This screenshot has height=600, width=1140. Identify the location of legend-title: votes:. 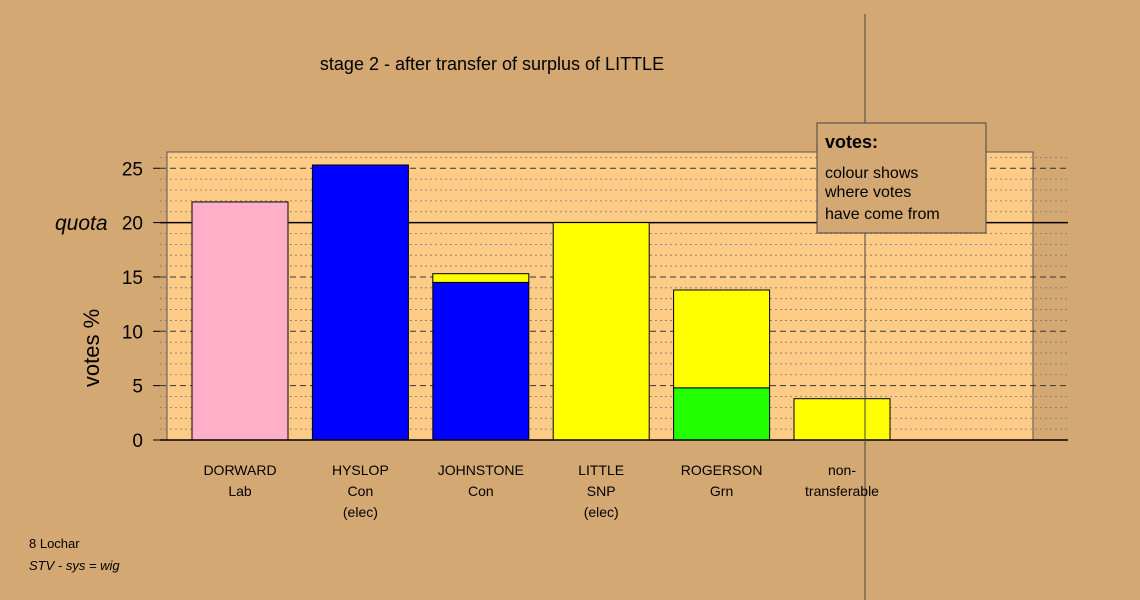
(851, 142).